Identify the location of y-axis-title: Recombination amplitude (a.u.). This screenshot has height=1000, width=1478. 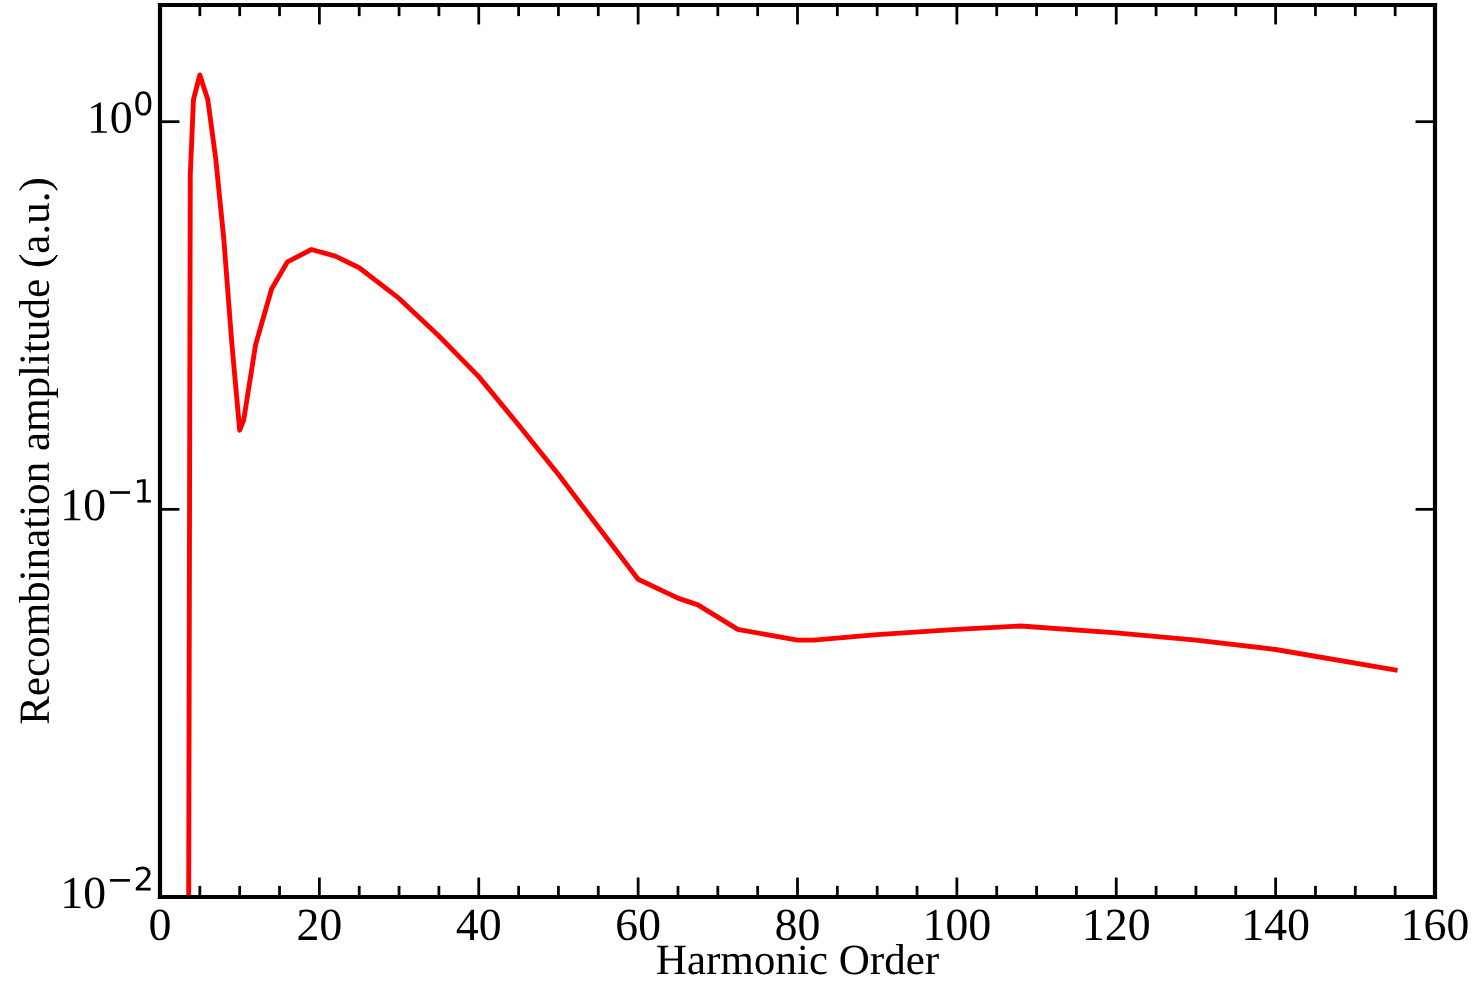
(38, 451).